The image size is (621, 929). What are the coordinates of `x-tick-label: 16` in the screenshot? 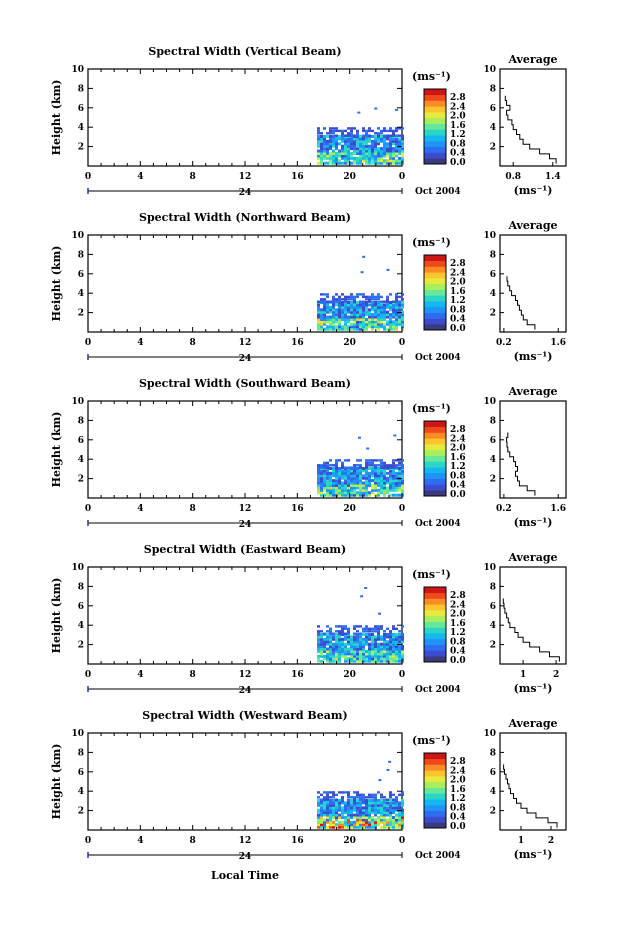 It's located at (297, 343).